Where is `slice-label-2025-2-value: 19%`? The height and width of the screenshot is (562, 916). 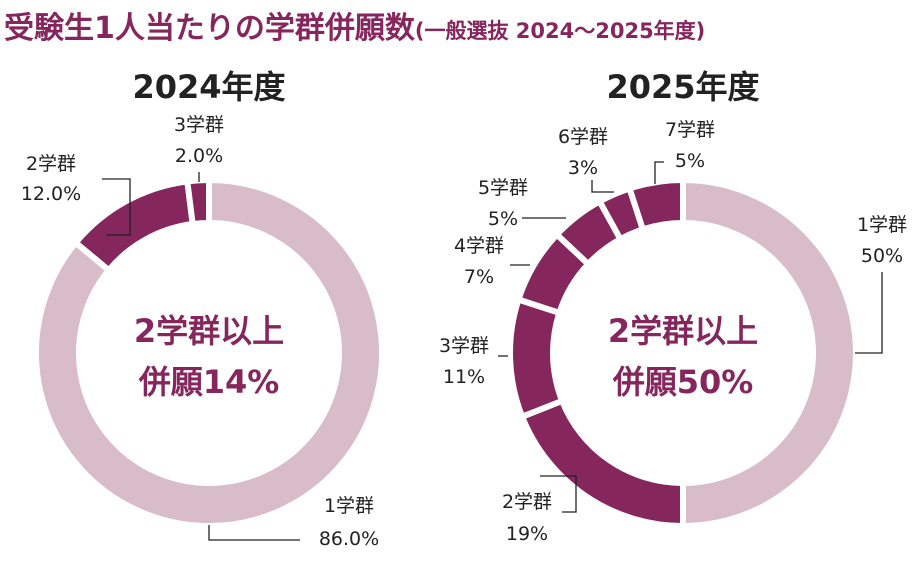
slice-label-2025-2-value: 19% is located at coordinates (527, 534).